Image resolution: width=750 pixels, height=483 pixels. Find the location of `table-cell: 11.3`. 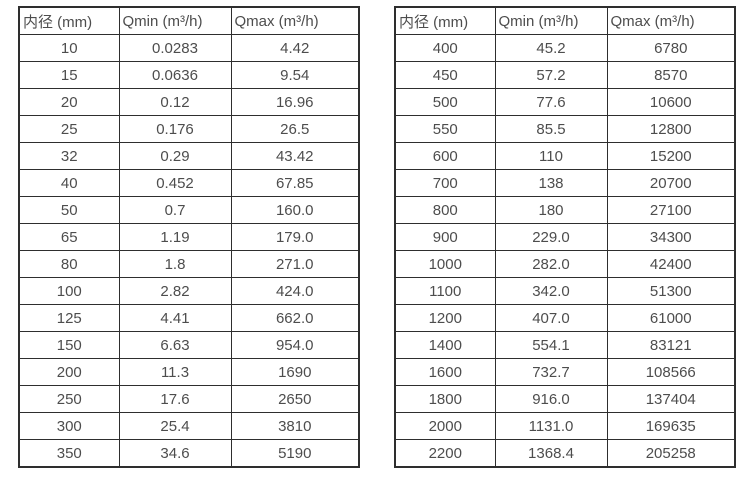

table-cell: 11.3 is located at coordinates (175, 372).